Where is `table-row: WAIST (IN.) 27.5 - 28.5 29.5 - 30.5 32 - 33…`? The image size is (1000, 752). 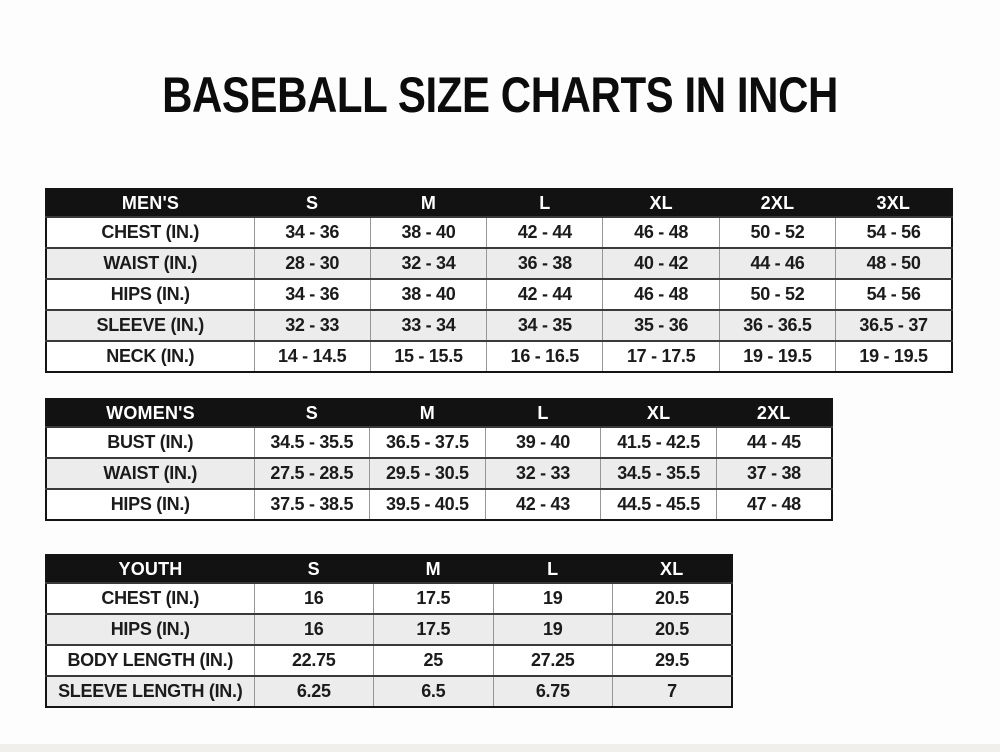 table-row: WAIST (IN.) 27.5 - 28.5 29.5 - 30.5 32 - 33… is located at coordinates (439, 473).